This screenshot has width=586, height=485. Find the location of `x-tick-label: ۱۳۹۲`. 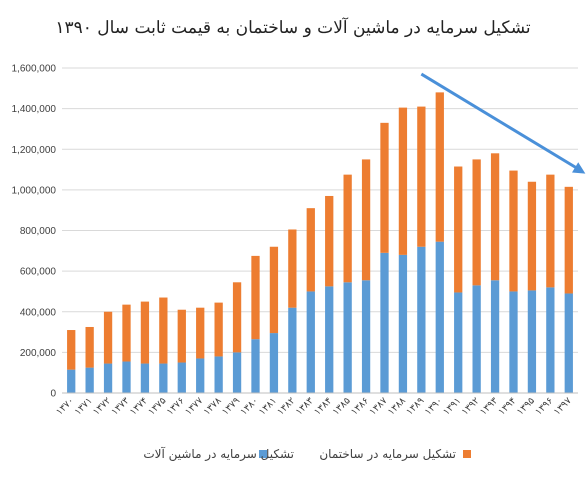

x-tick-label: ۱۳۹۲ is located at coordinates (471, 406).